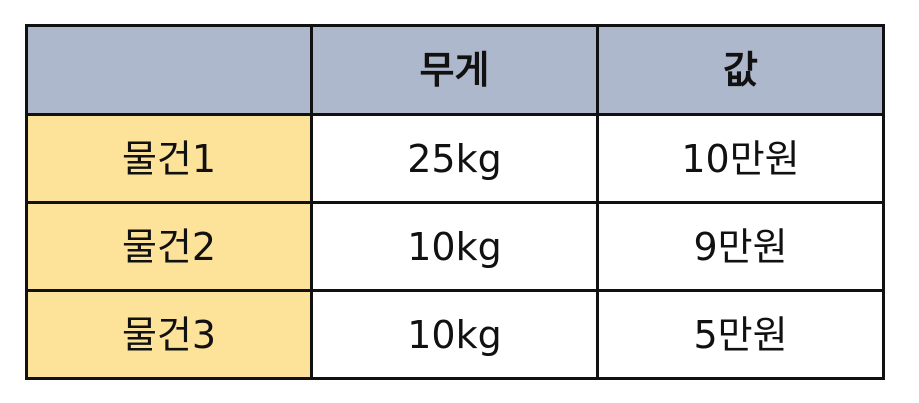 Image resolution: width=919 pixels, height=403 pixels. I want to click on header-cell-weight: 무게, so click(454, 70).